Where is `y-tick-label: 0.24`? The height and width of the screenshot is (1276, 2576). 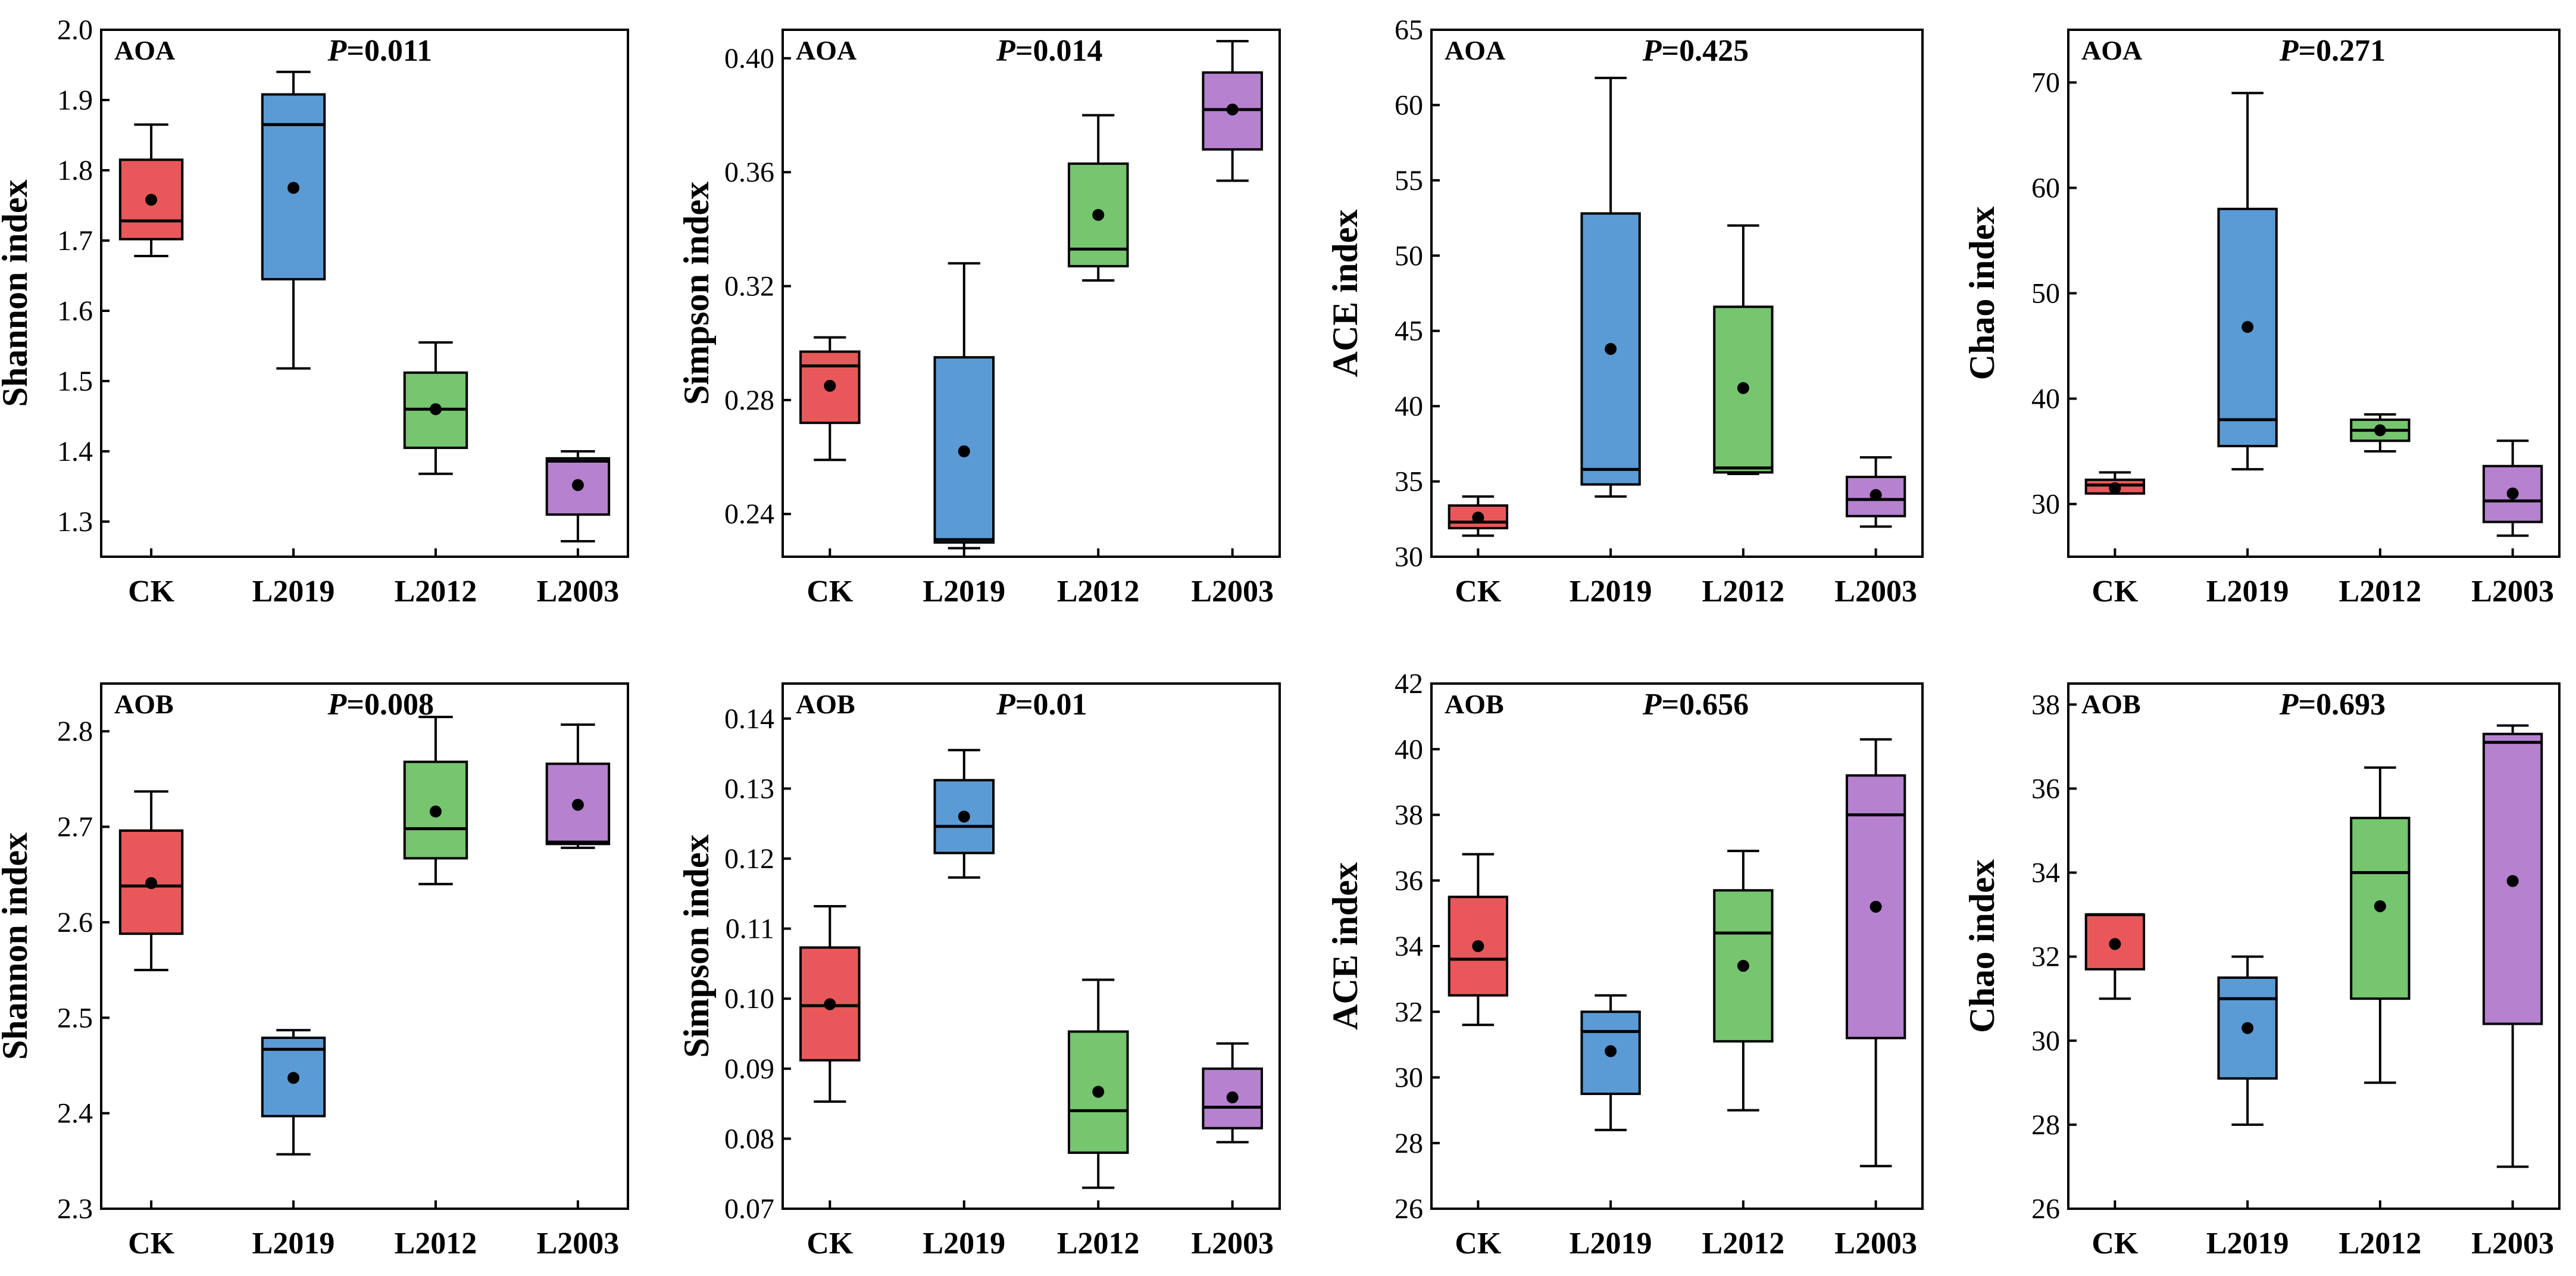
y-tick-label: 0.24 is located at coordinates (749, 514).